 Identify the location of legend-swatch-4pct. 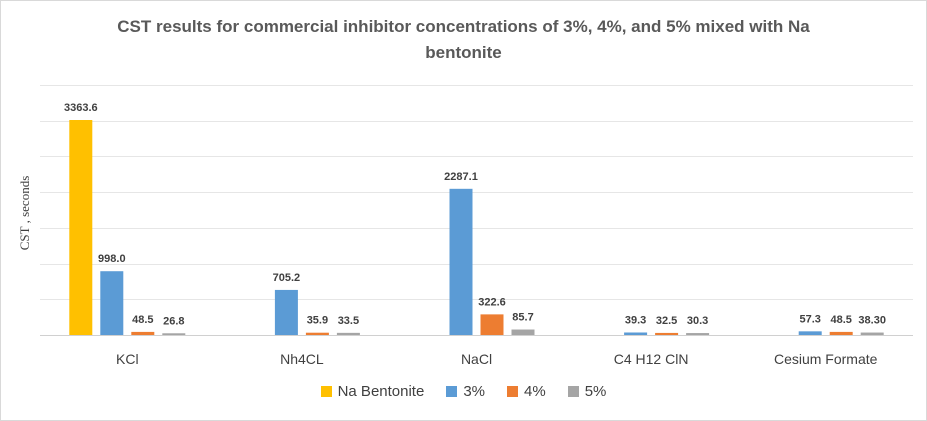
(513, 391).